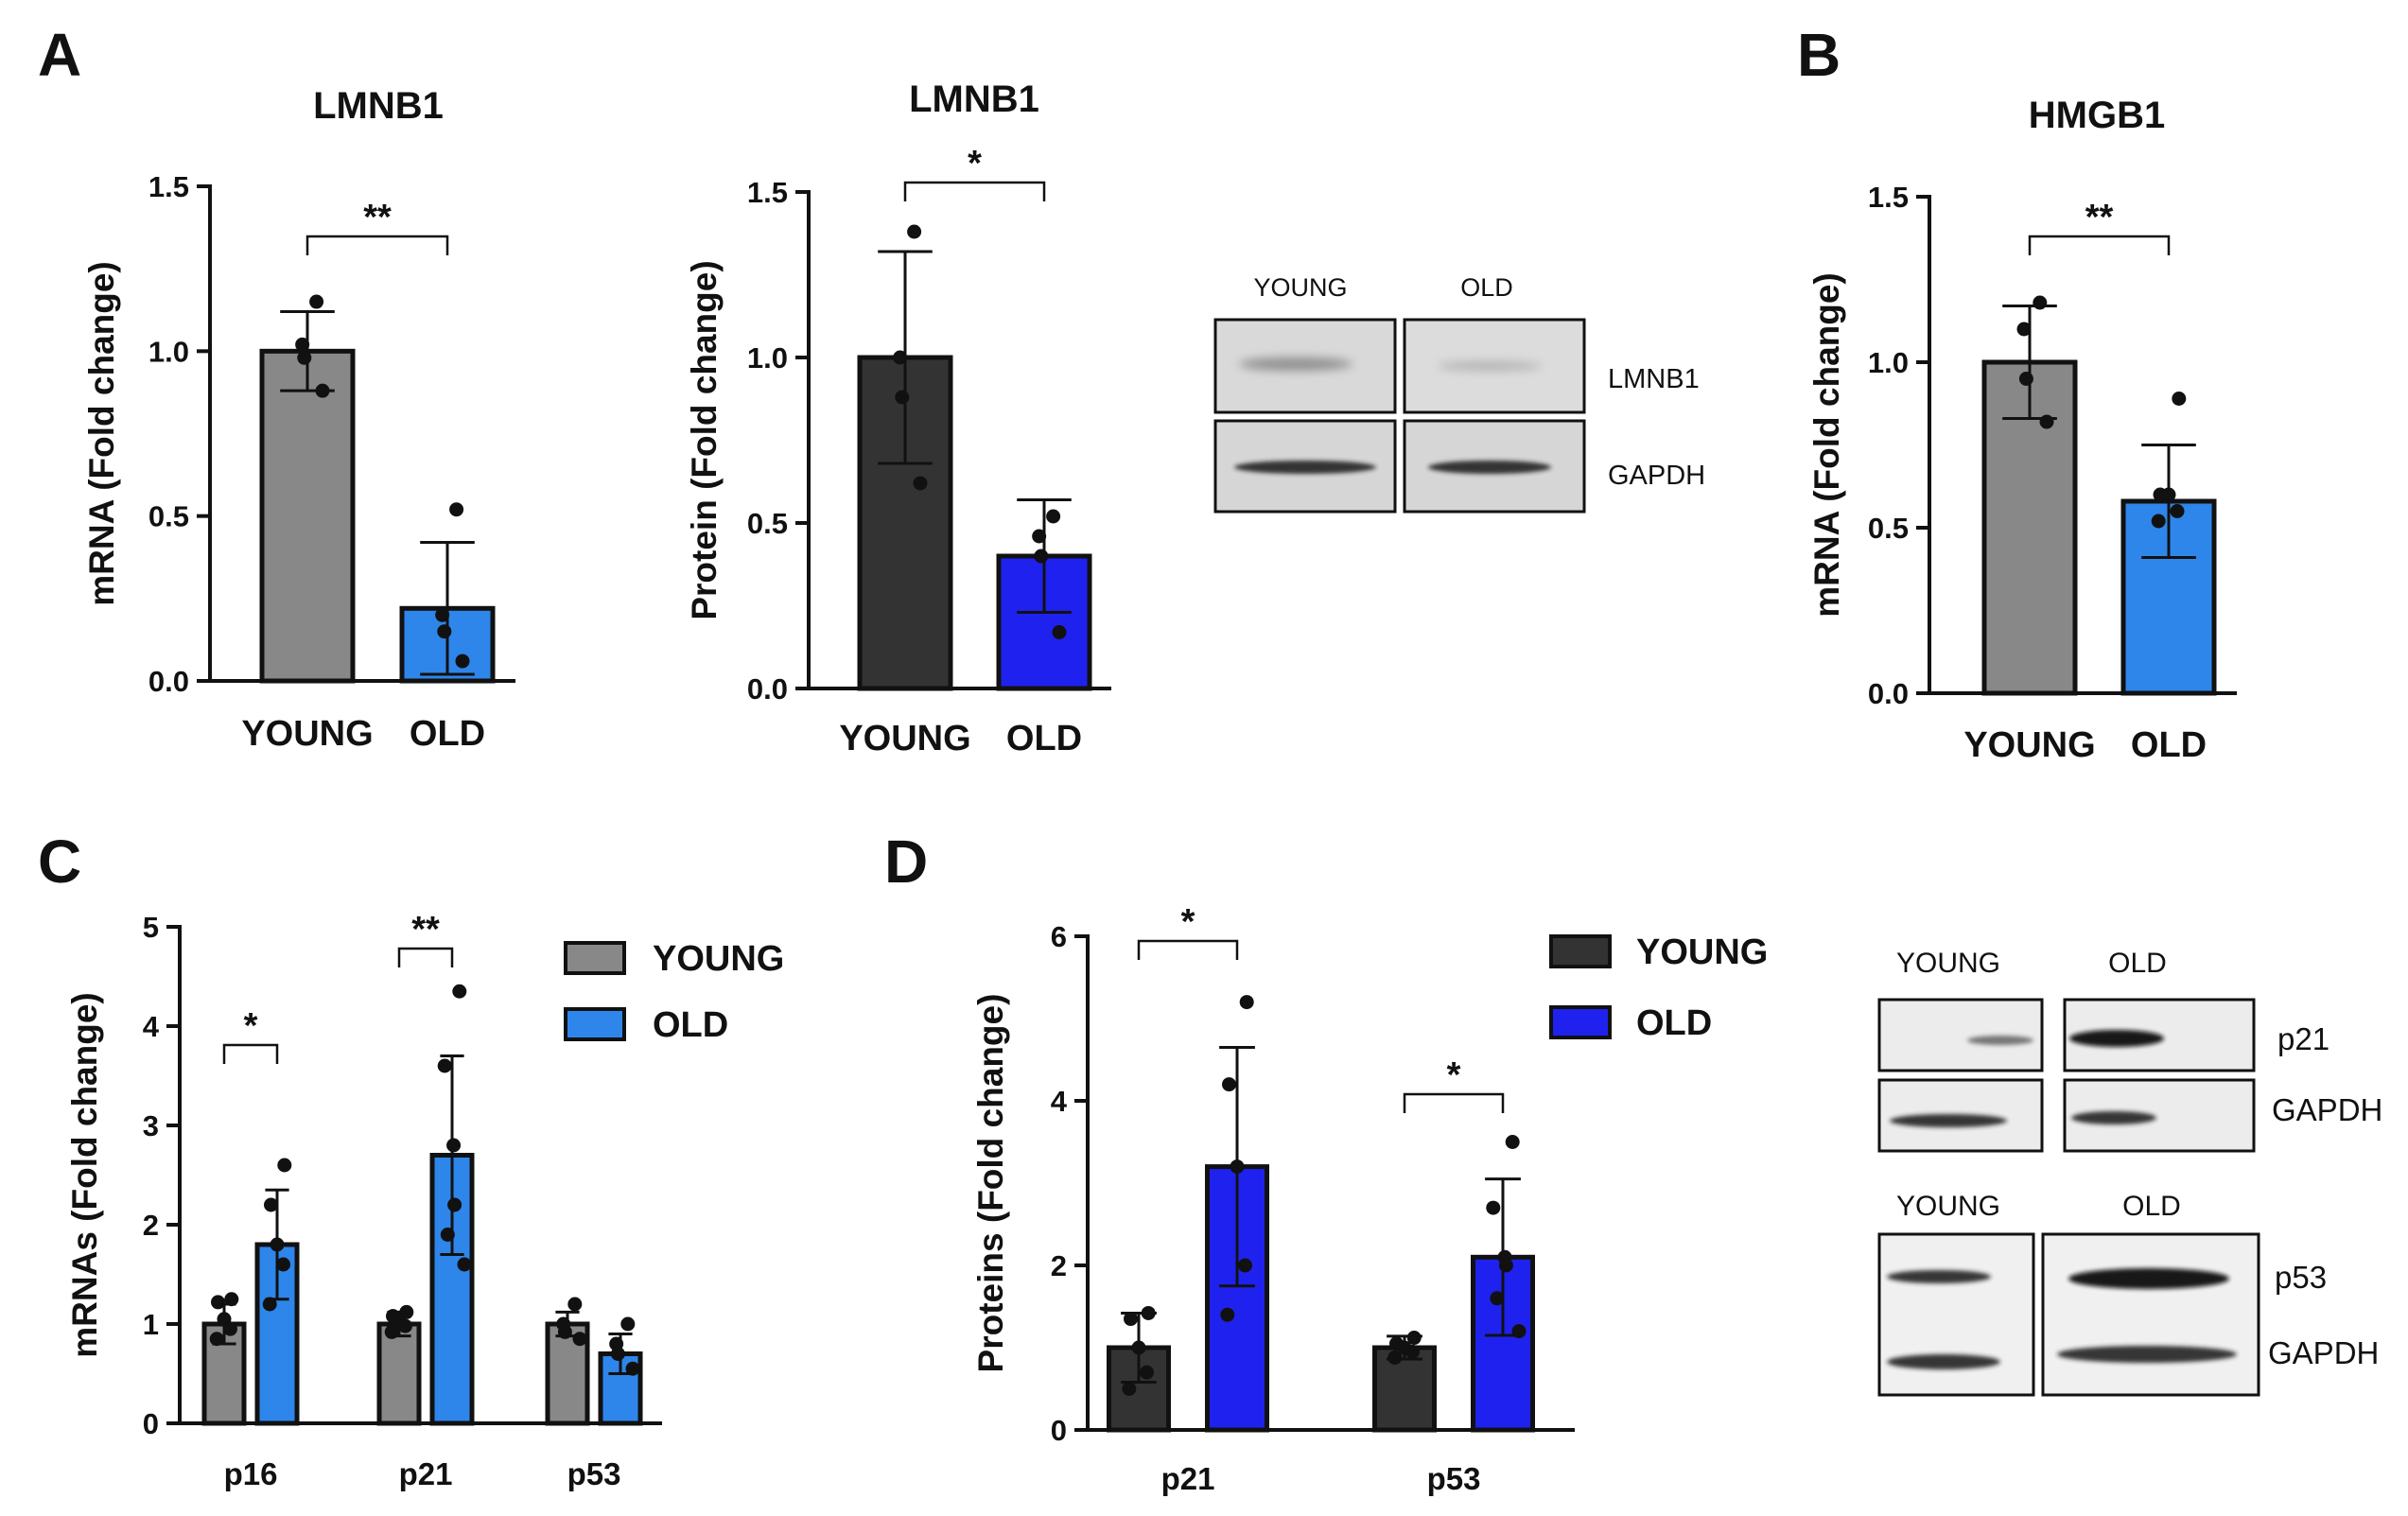 The width and height of the screenshot is (2408, 1516). Describe the element at coordinates (1059, 1265) in the screenshot. I see `d-ytick-label: 2` at that location.